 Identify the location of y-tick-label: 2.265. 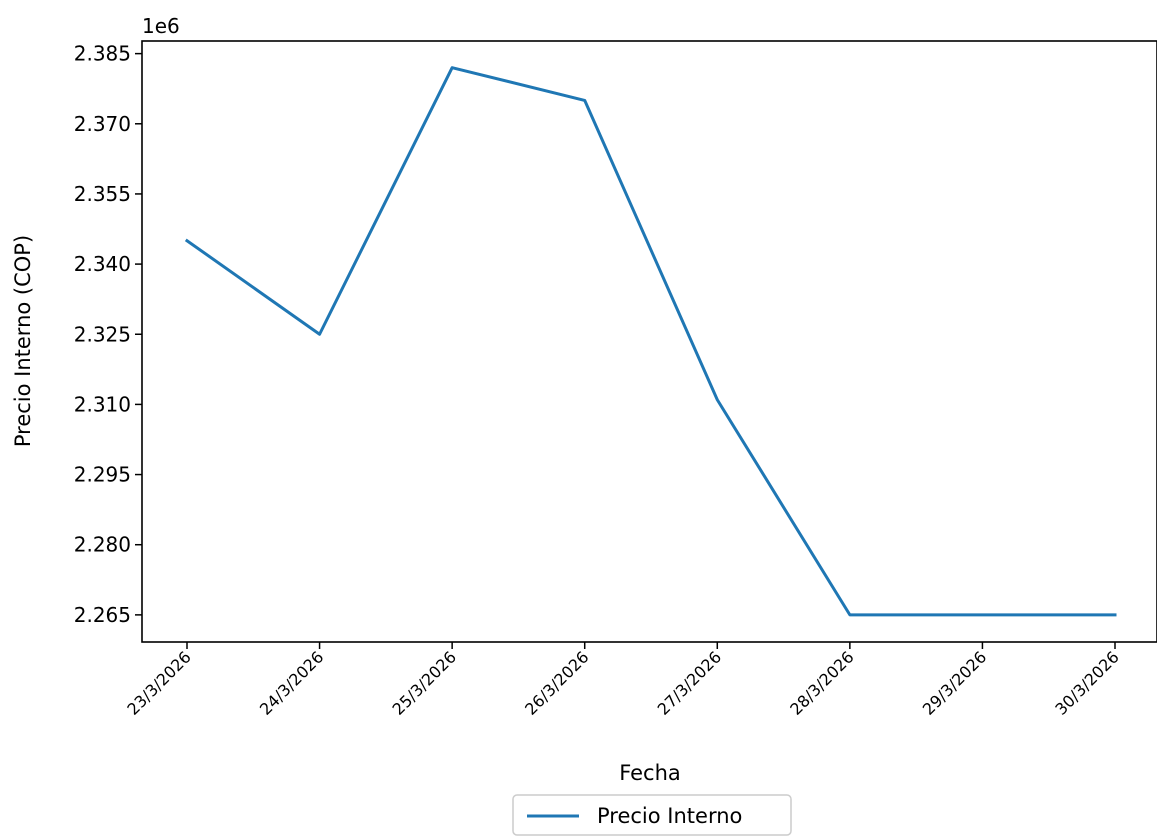
(102, 615).